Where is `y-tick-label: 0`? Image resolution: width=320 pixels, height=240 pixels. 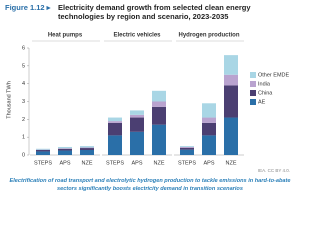
y-tick-label: 0 is located at coordinates (23, 155).